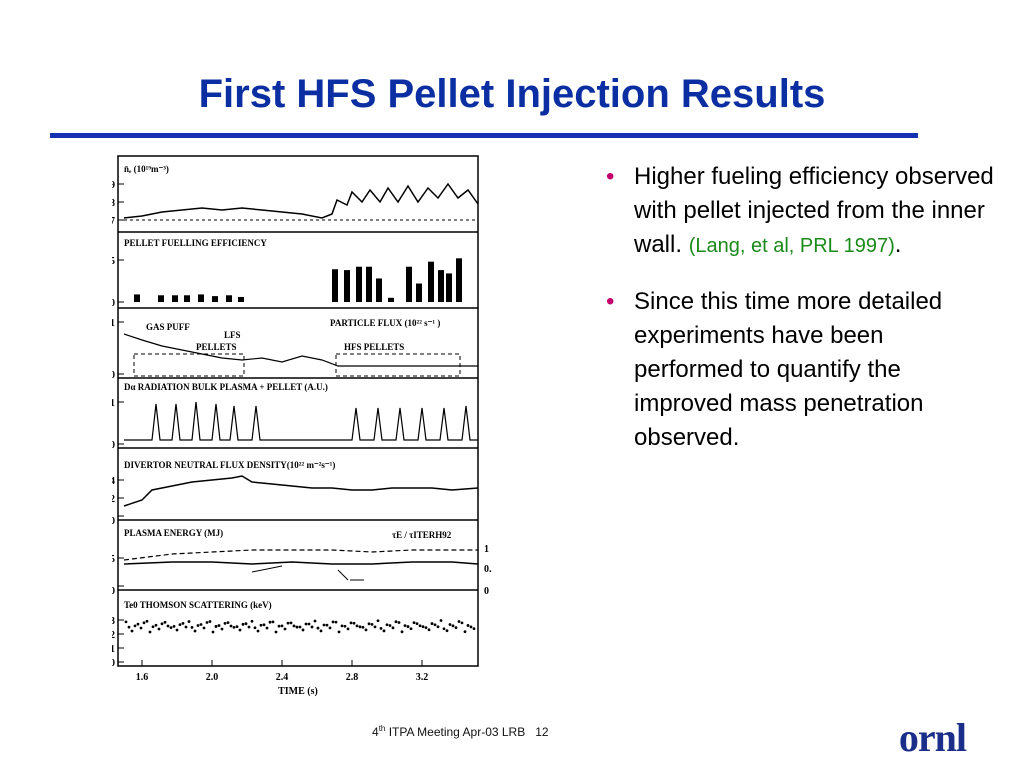 The height and width of the screenshot is (768, 1024). What do you see at coordinates (484, 135) in the screenshot?
I see `title-divider` at bounding box center [484, 135].